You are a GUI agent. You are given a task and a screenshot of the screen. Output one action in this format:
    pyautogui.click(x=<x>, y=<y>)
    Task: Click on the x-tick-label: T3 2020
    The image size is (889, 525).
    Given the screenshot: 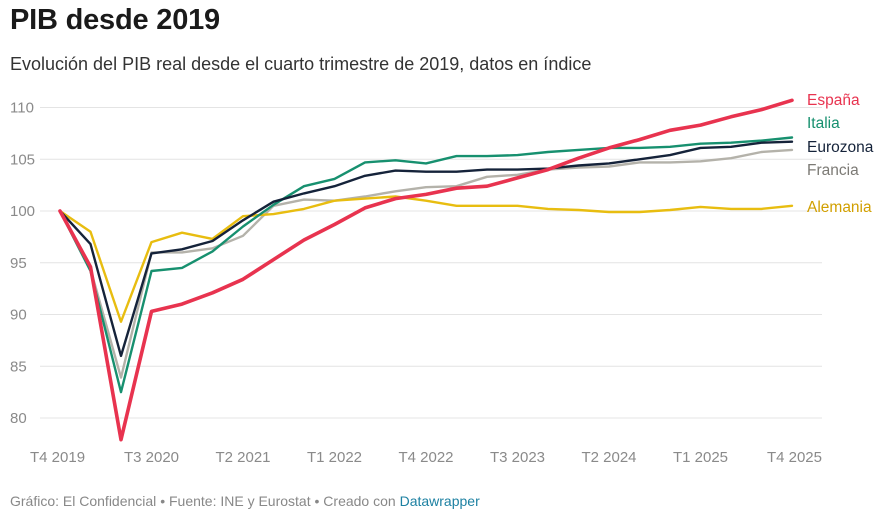 What is the action you would take?
    pyautogui.click(x=151, y=457)
    